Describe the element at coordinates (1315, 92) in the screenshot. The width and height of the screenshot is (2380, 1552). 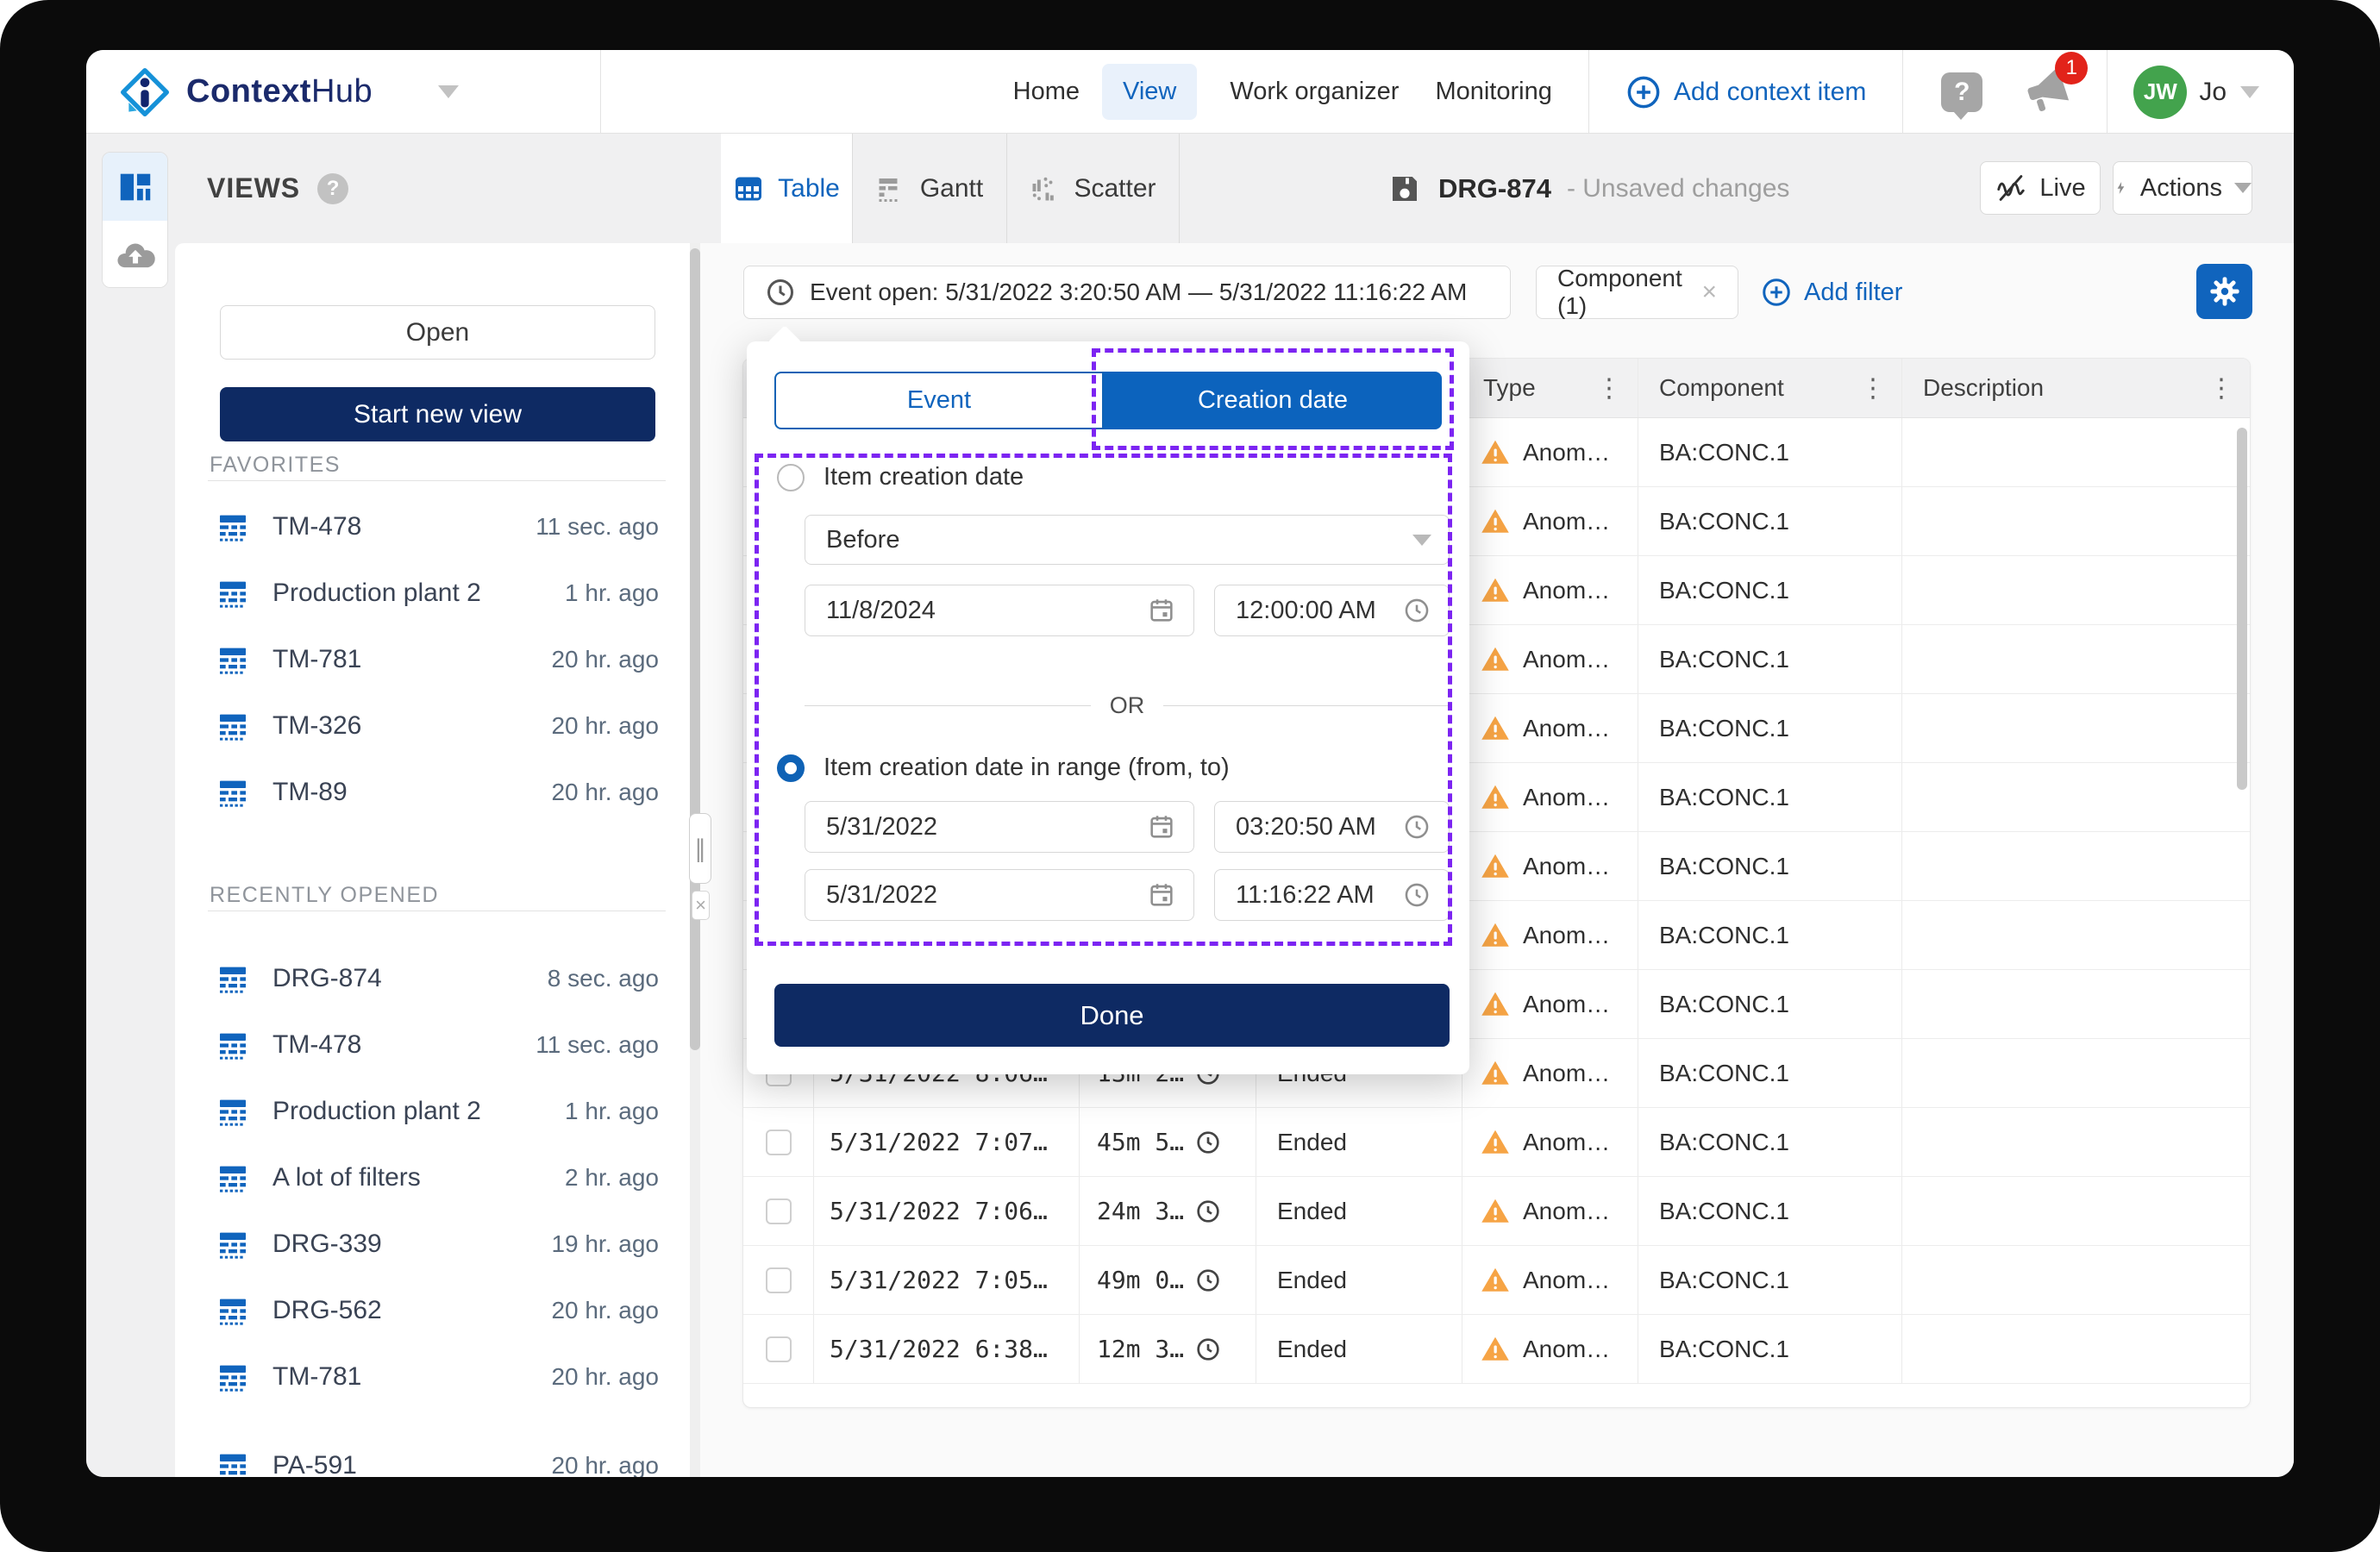
I see `nav-item-work-organizer: Work organizer` at that location.